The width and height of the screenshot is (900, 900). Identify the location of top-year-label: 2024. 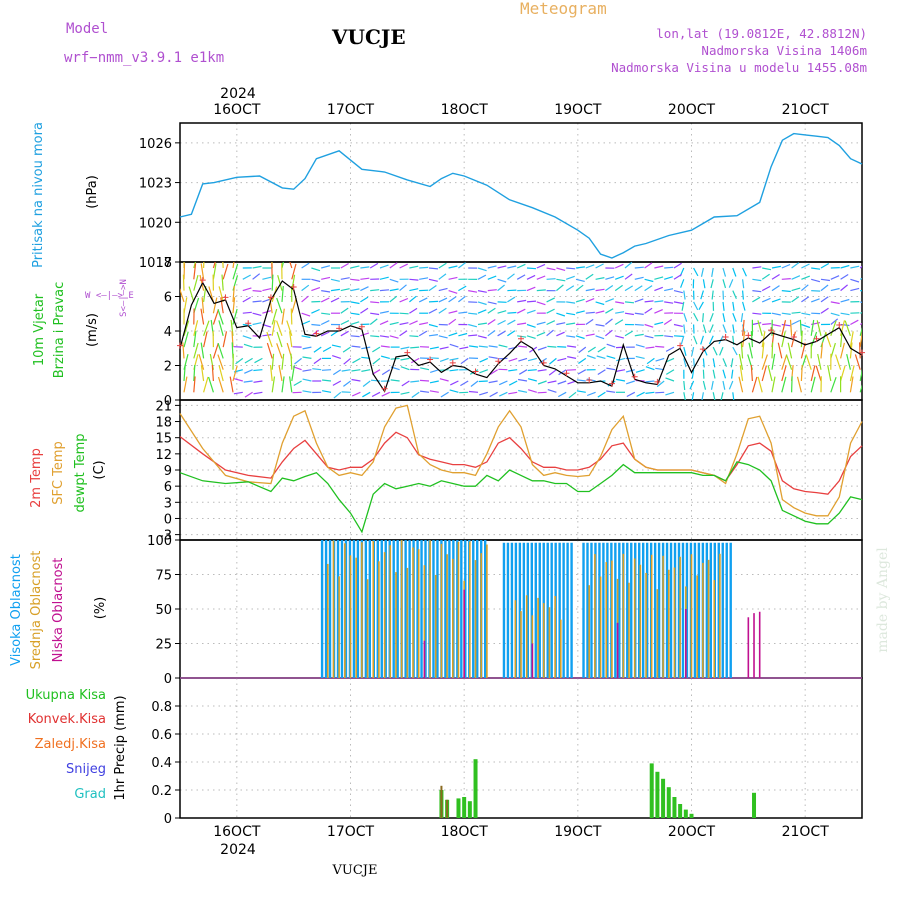
(238, 94).